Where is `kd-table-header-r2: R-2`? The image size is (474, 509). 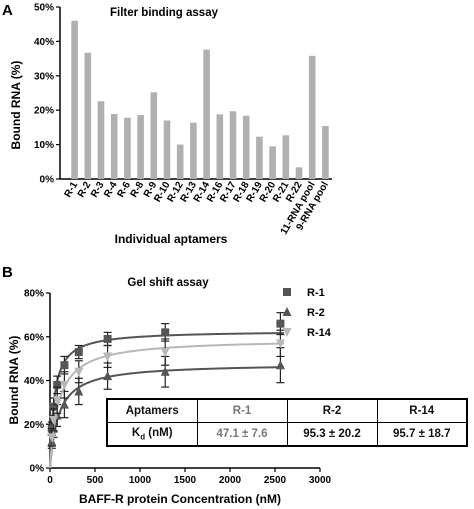
kd-table-header-r2: R-2 is located at coordinates (332, 410).